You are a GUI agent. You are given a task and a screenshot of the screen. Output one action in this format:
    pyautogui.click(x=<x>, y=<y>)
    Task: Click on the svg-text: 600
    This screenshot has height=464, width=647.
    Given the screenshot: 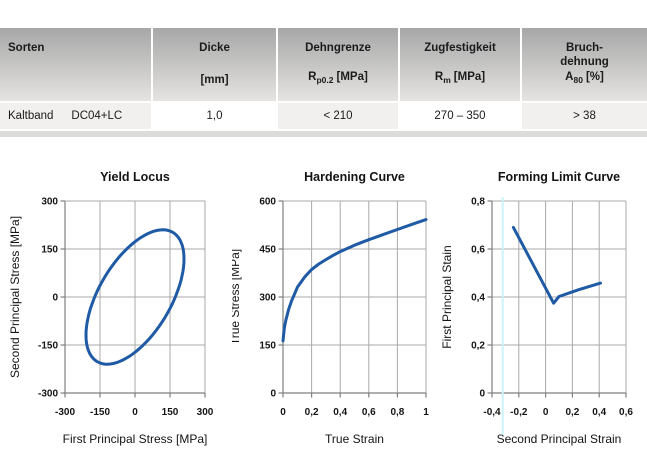 What is the action you would take?
    pyautogui.click(x=267, y=202)
    